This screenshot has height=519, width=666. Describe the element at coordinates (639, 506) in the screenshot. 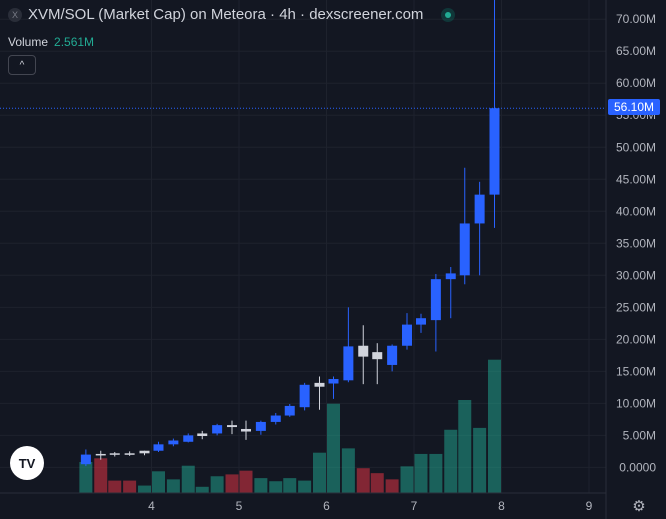

I see `gear-icon: ⚙` at that location.